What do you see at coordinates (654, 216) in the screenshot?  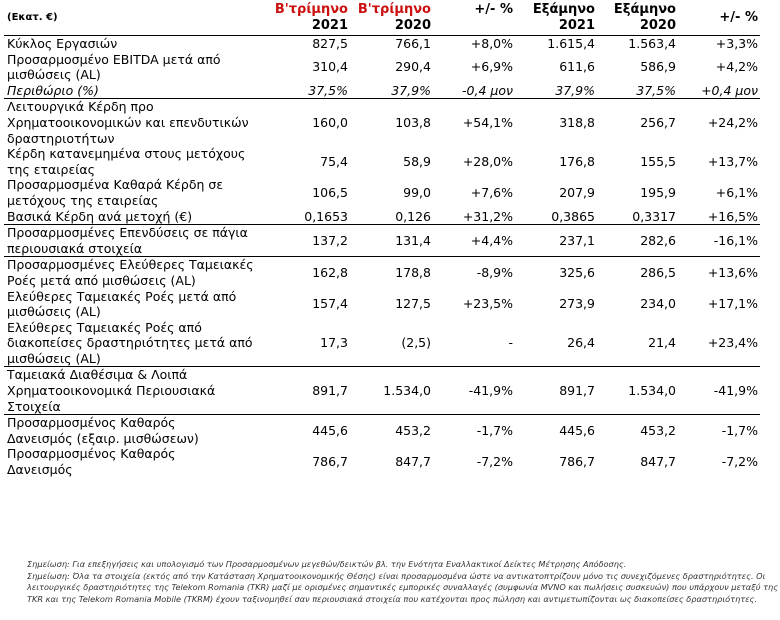 I see `cell-value: 0,3317` at bounding box center [654, 216].